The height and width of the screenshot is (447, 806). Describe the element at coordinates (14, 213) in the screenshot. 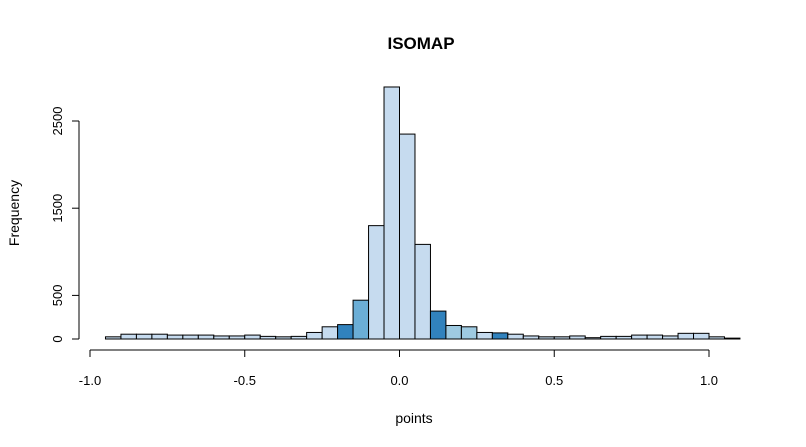

I see `y-axis-label: Frequency` at that location.